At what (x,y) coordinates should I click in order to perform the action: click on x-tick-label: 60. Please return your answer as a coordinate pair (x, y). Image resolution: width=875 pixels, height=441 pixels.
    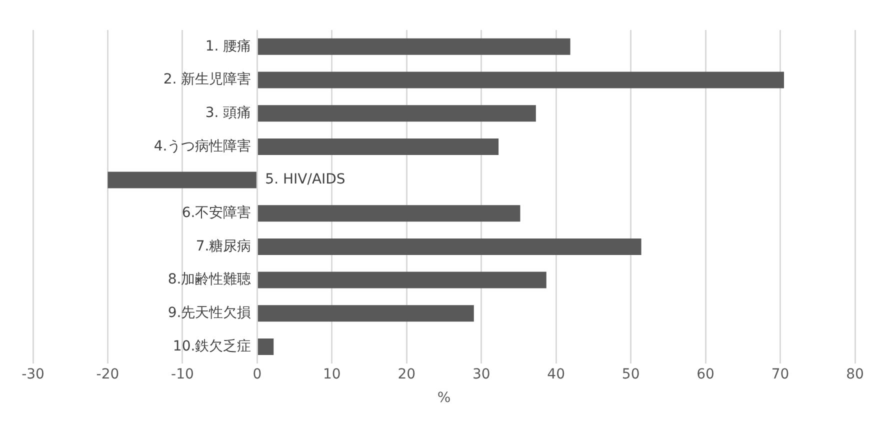
    Looking at the image, I should click on (705, 374).